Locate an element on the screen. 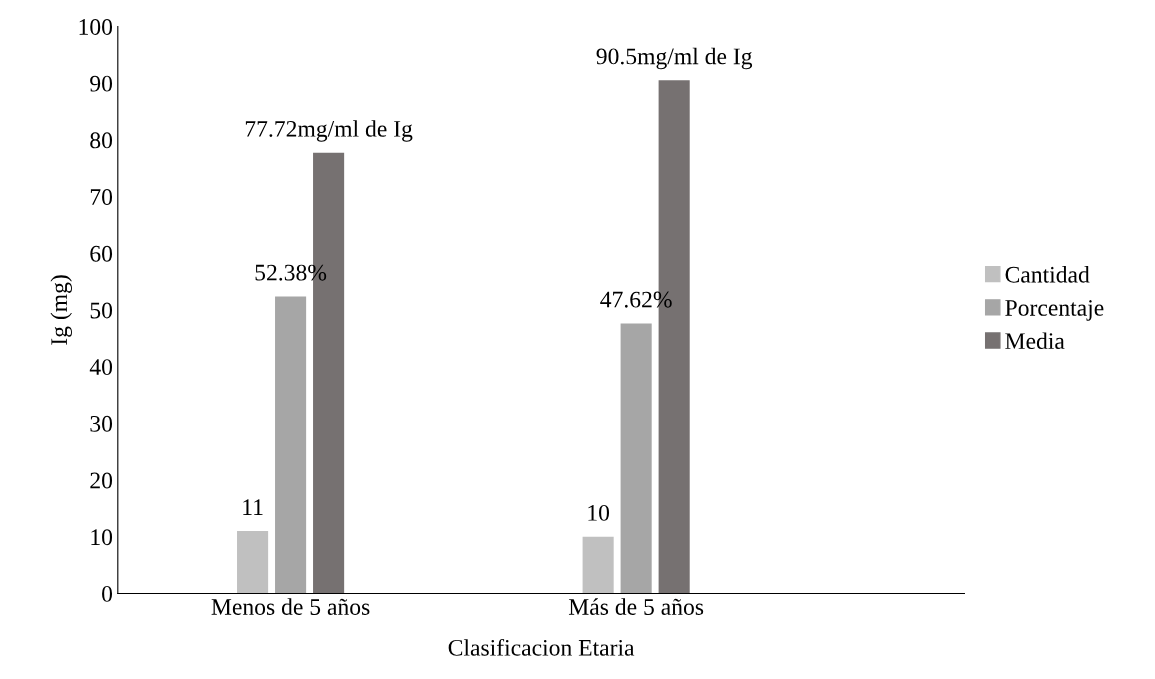  x-tick-label: Menos de 5 años is located at coordinates (290, 606).